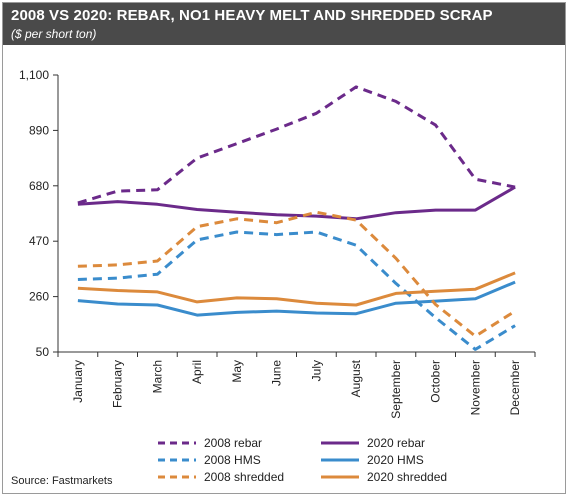 The image size is (570, 498). Describe the element at coordinates (43, 352) in the screenshot. I see `y-tick-label: 50` at that location.